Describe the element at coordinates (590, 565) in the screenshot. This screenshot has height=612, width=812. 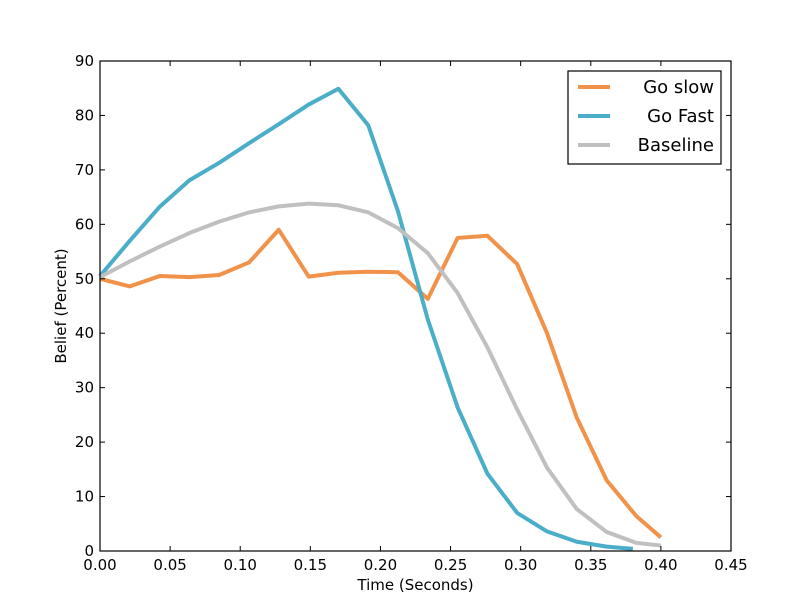
I see `x-tick-label: 0.35` at that location.